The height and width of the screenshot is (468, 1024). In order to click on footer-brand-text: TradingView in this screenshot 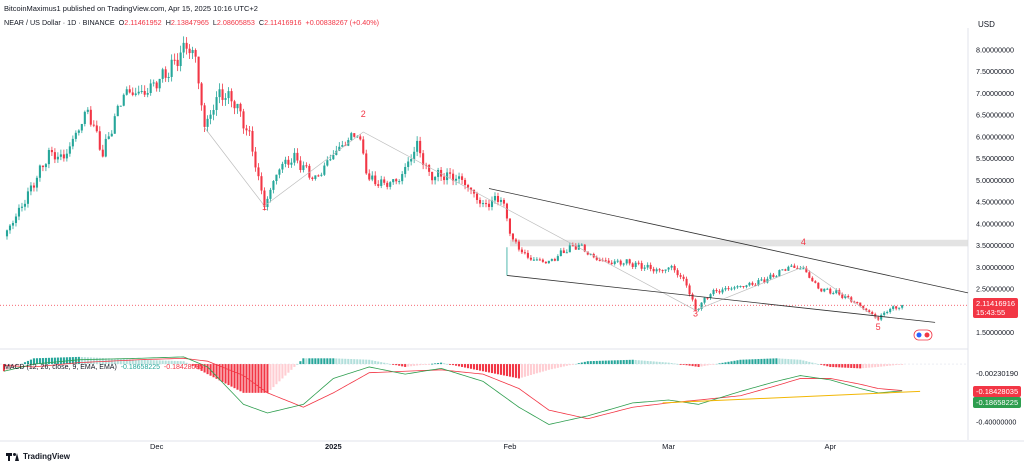, I will do `click(46, 456)`.